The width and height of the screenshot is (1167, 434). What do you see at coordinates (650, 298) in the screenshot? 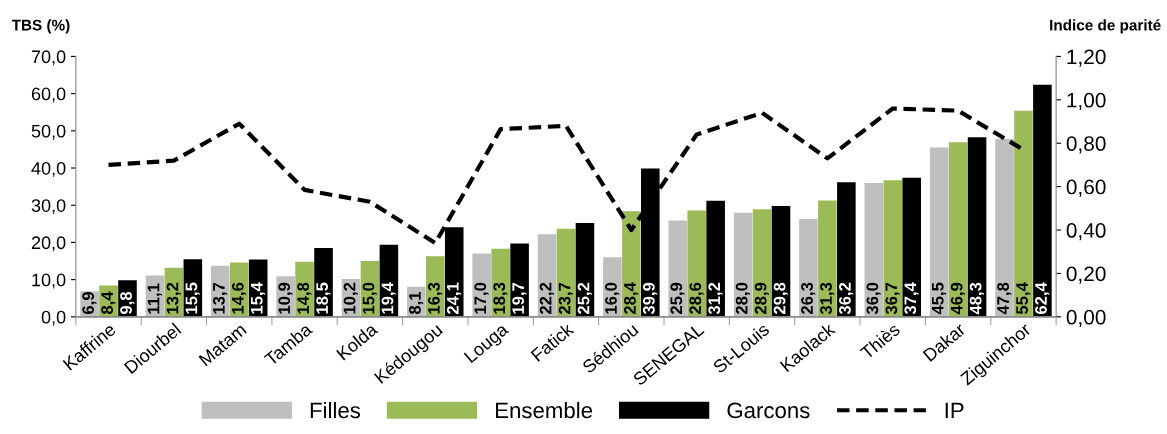
I see `data-label: 39,9` at bounding box center [650, 298].